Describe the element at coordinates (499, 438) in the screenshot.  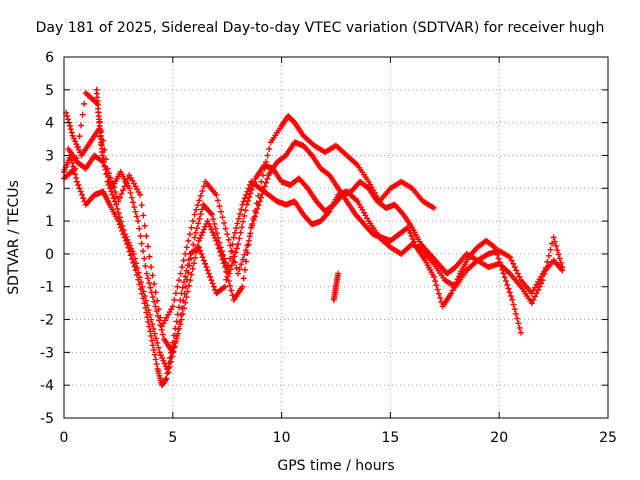
I see `x-tick-label: 20` at that location.